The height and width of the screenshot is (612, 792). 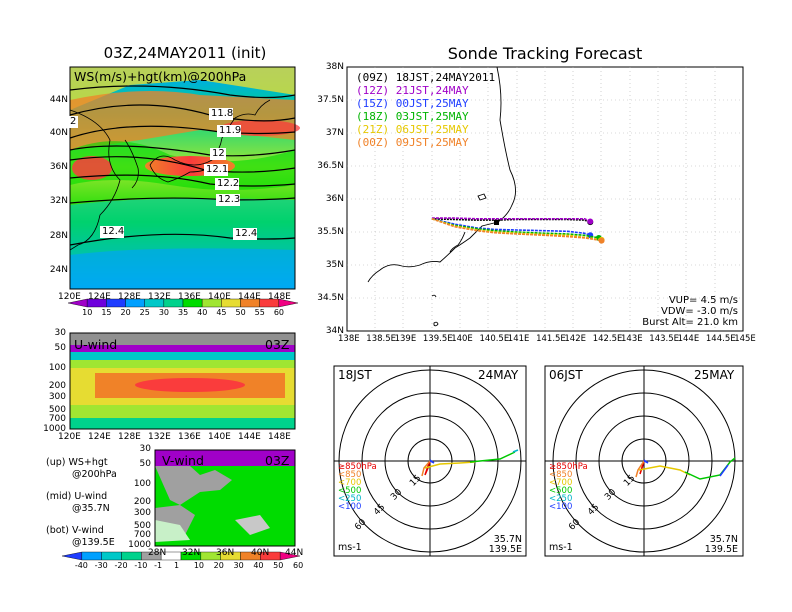 What do you see at coordinates (81, 565) in the screenshot?
I see `colorbar-tick: -40` at bounding box center [81, 565].